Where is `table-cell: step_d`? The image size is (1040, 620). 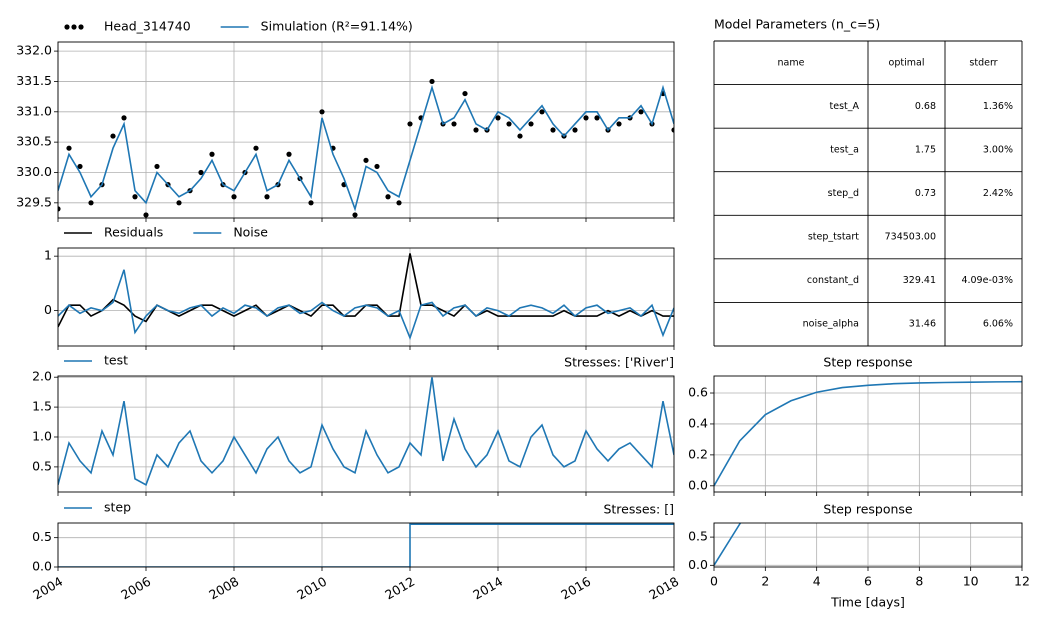
table-cell: step_d is located at coordinates (843, 193).